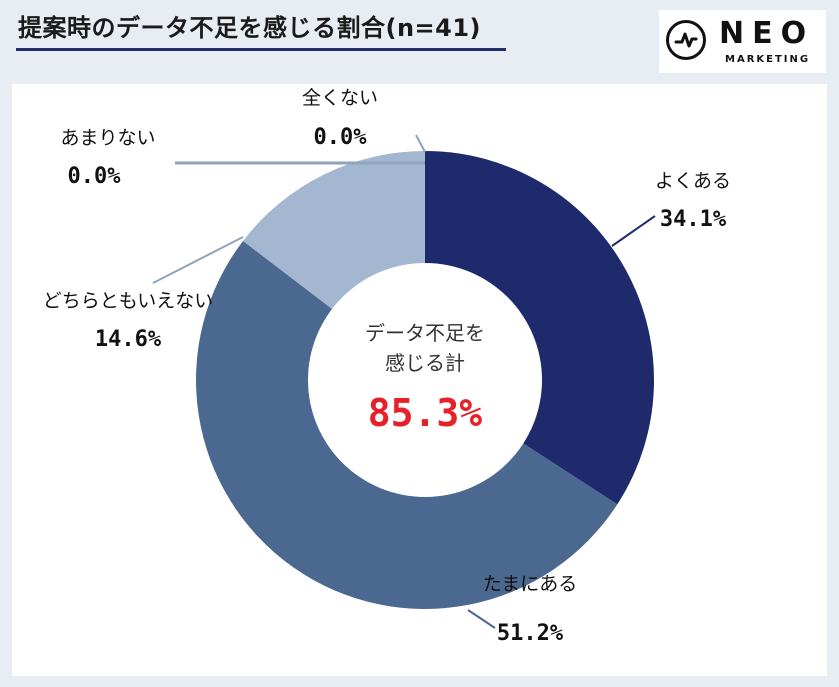 The image size is (839, 687). What do you see at coordinates (95, 176) in the screenshot?
I see `value-label-4: 0.0%` at bounding box center [95, 176].